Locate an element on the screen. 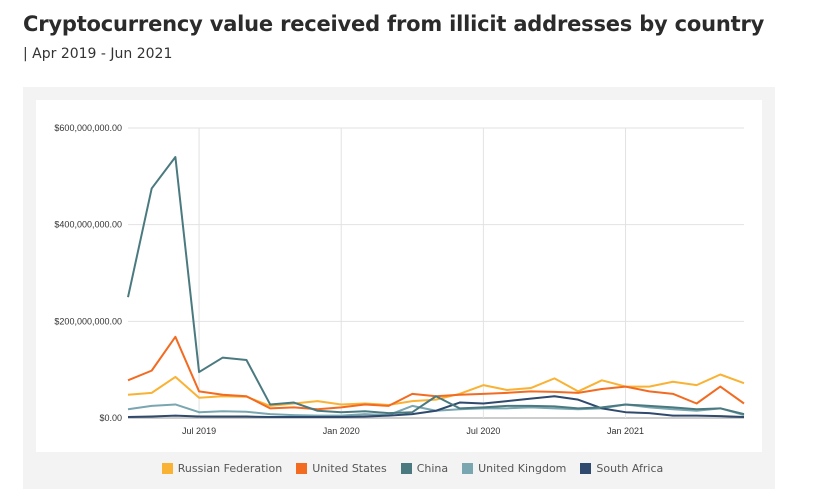 The width and height of the screenshot is (825, 489). chart-subtitle: | Apr 2019 - Jun 2021 is located at coordinates (98, 54).